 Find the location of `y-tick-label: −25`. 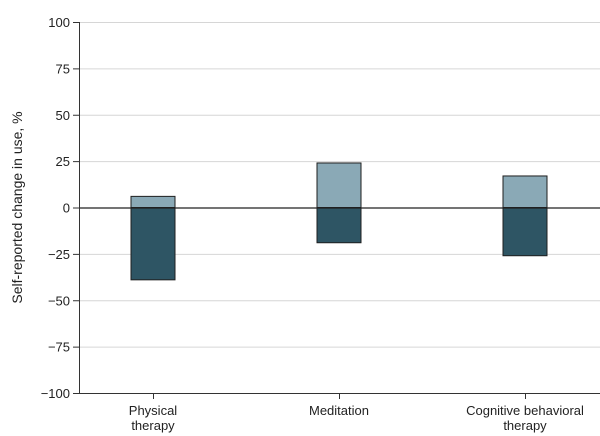

y-tick-label: −25 is located at coordinates (59, 254).